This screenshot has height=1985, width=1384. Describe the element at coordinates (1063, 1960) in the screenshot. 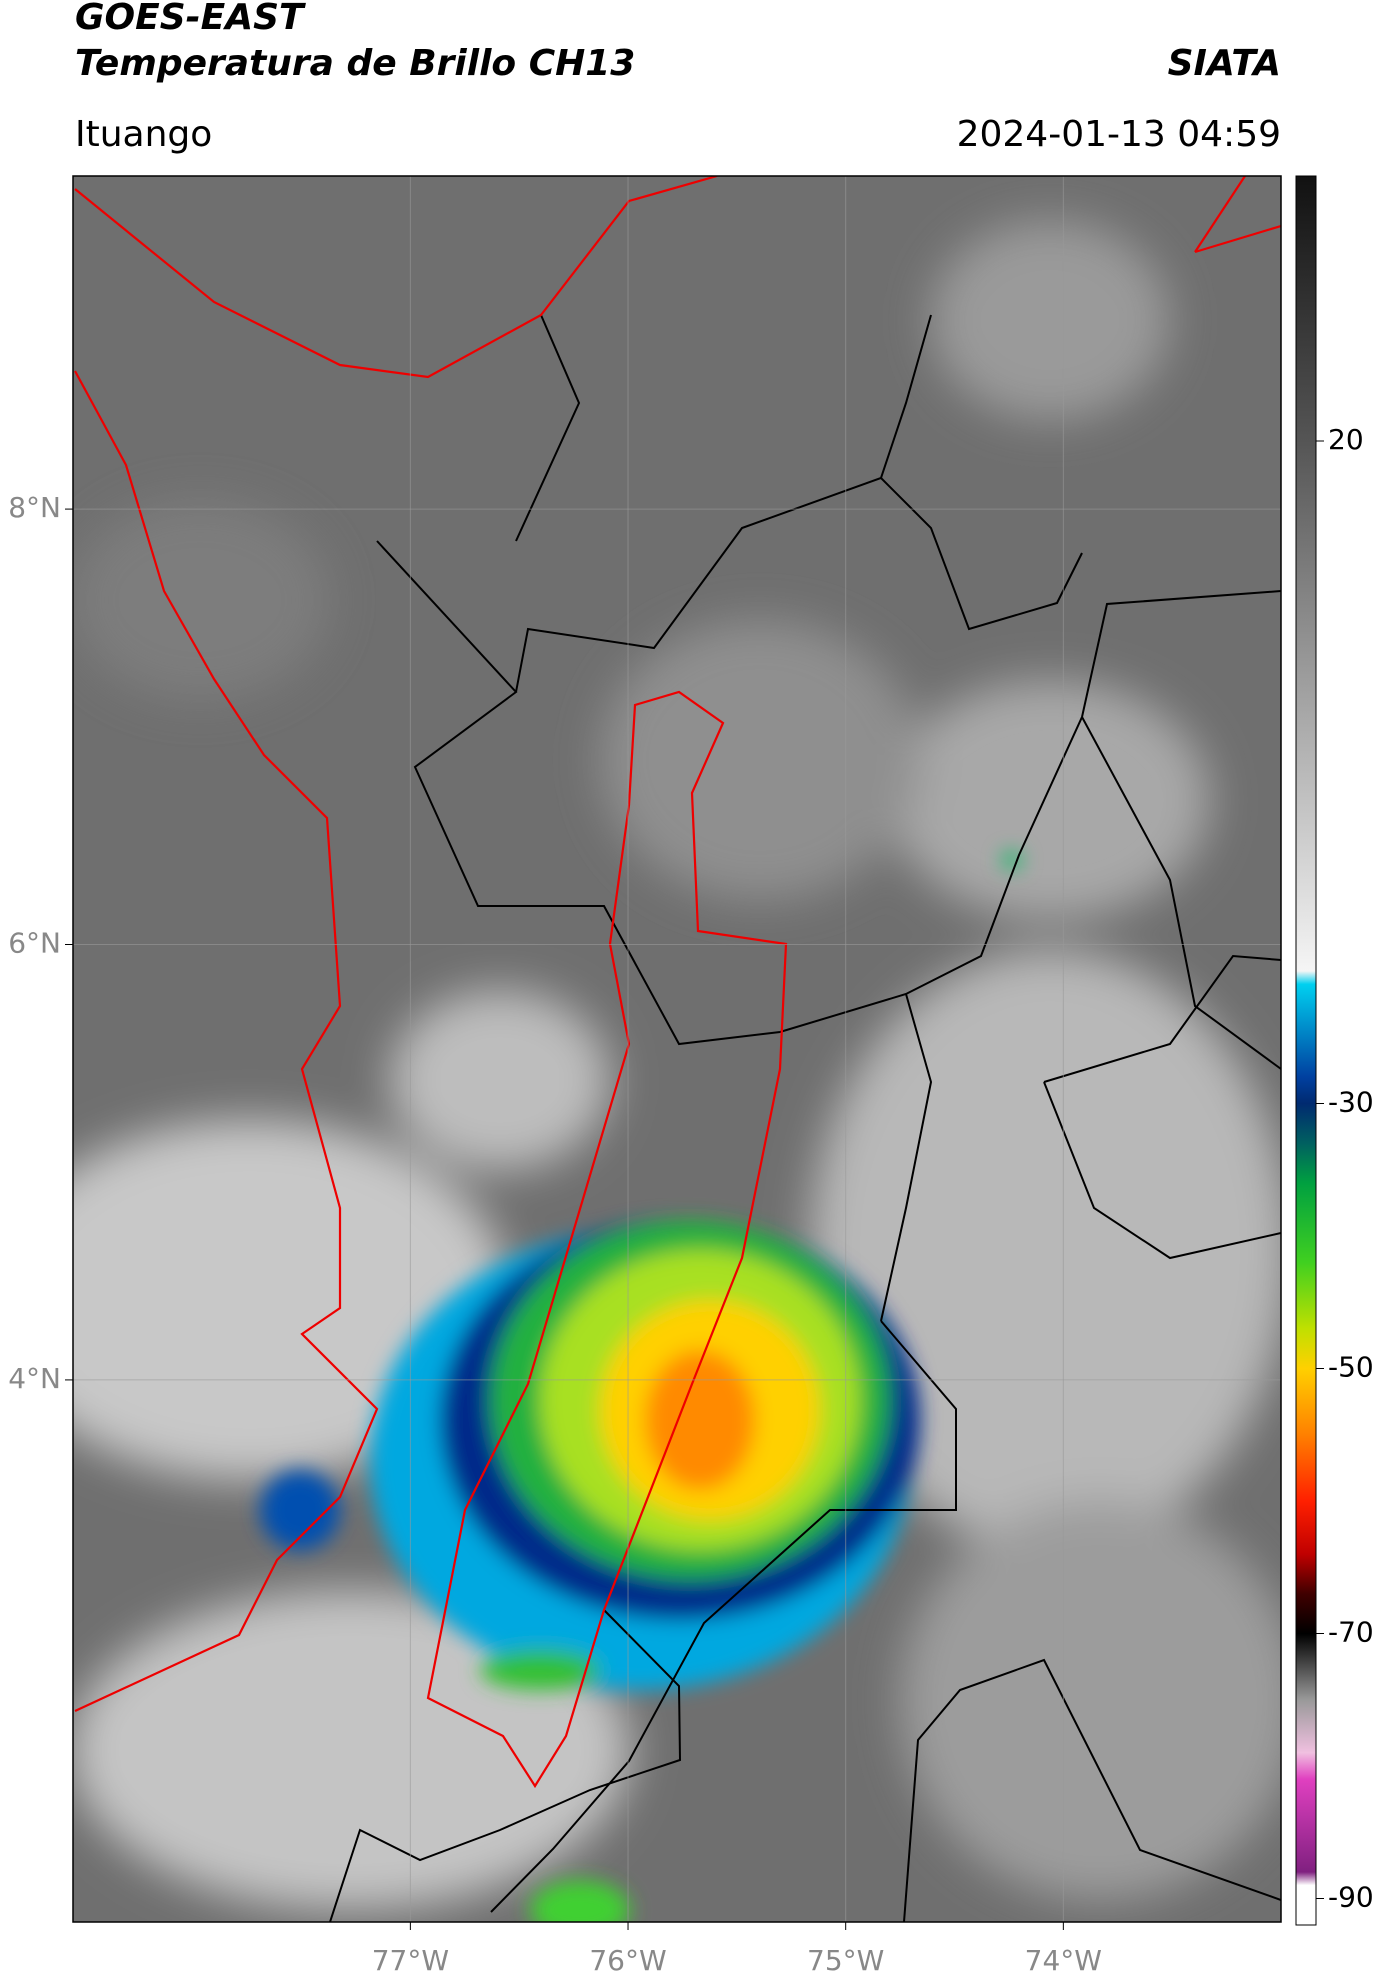

I see `x-tick-label: 74°W` at that location.